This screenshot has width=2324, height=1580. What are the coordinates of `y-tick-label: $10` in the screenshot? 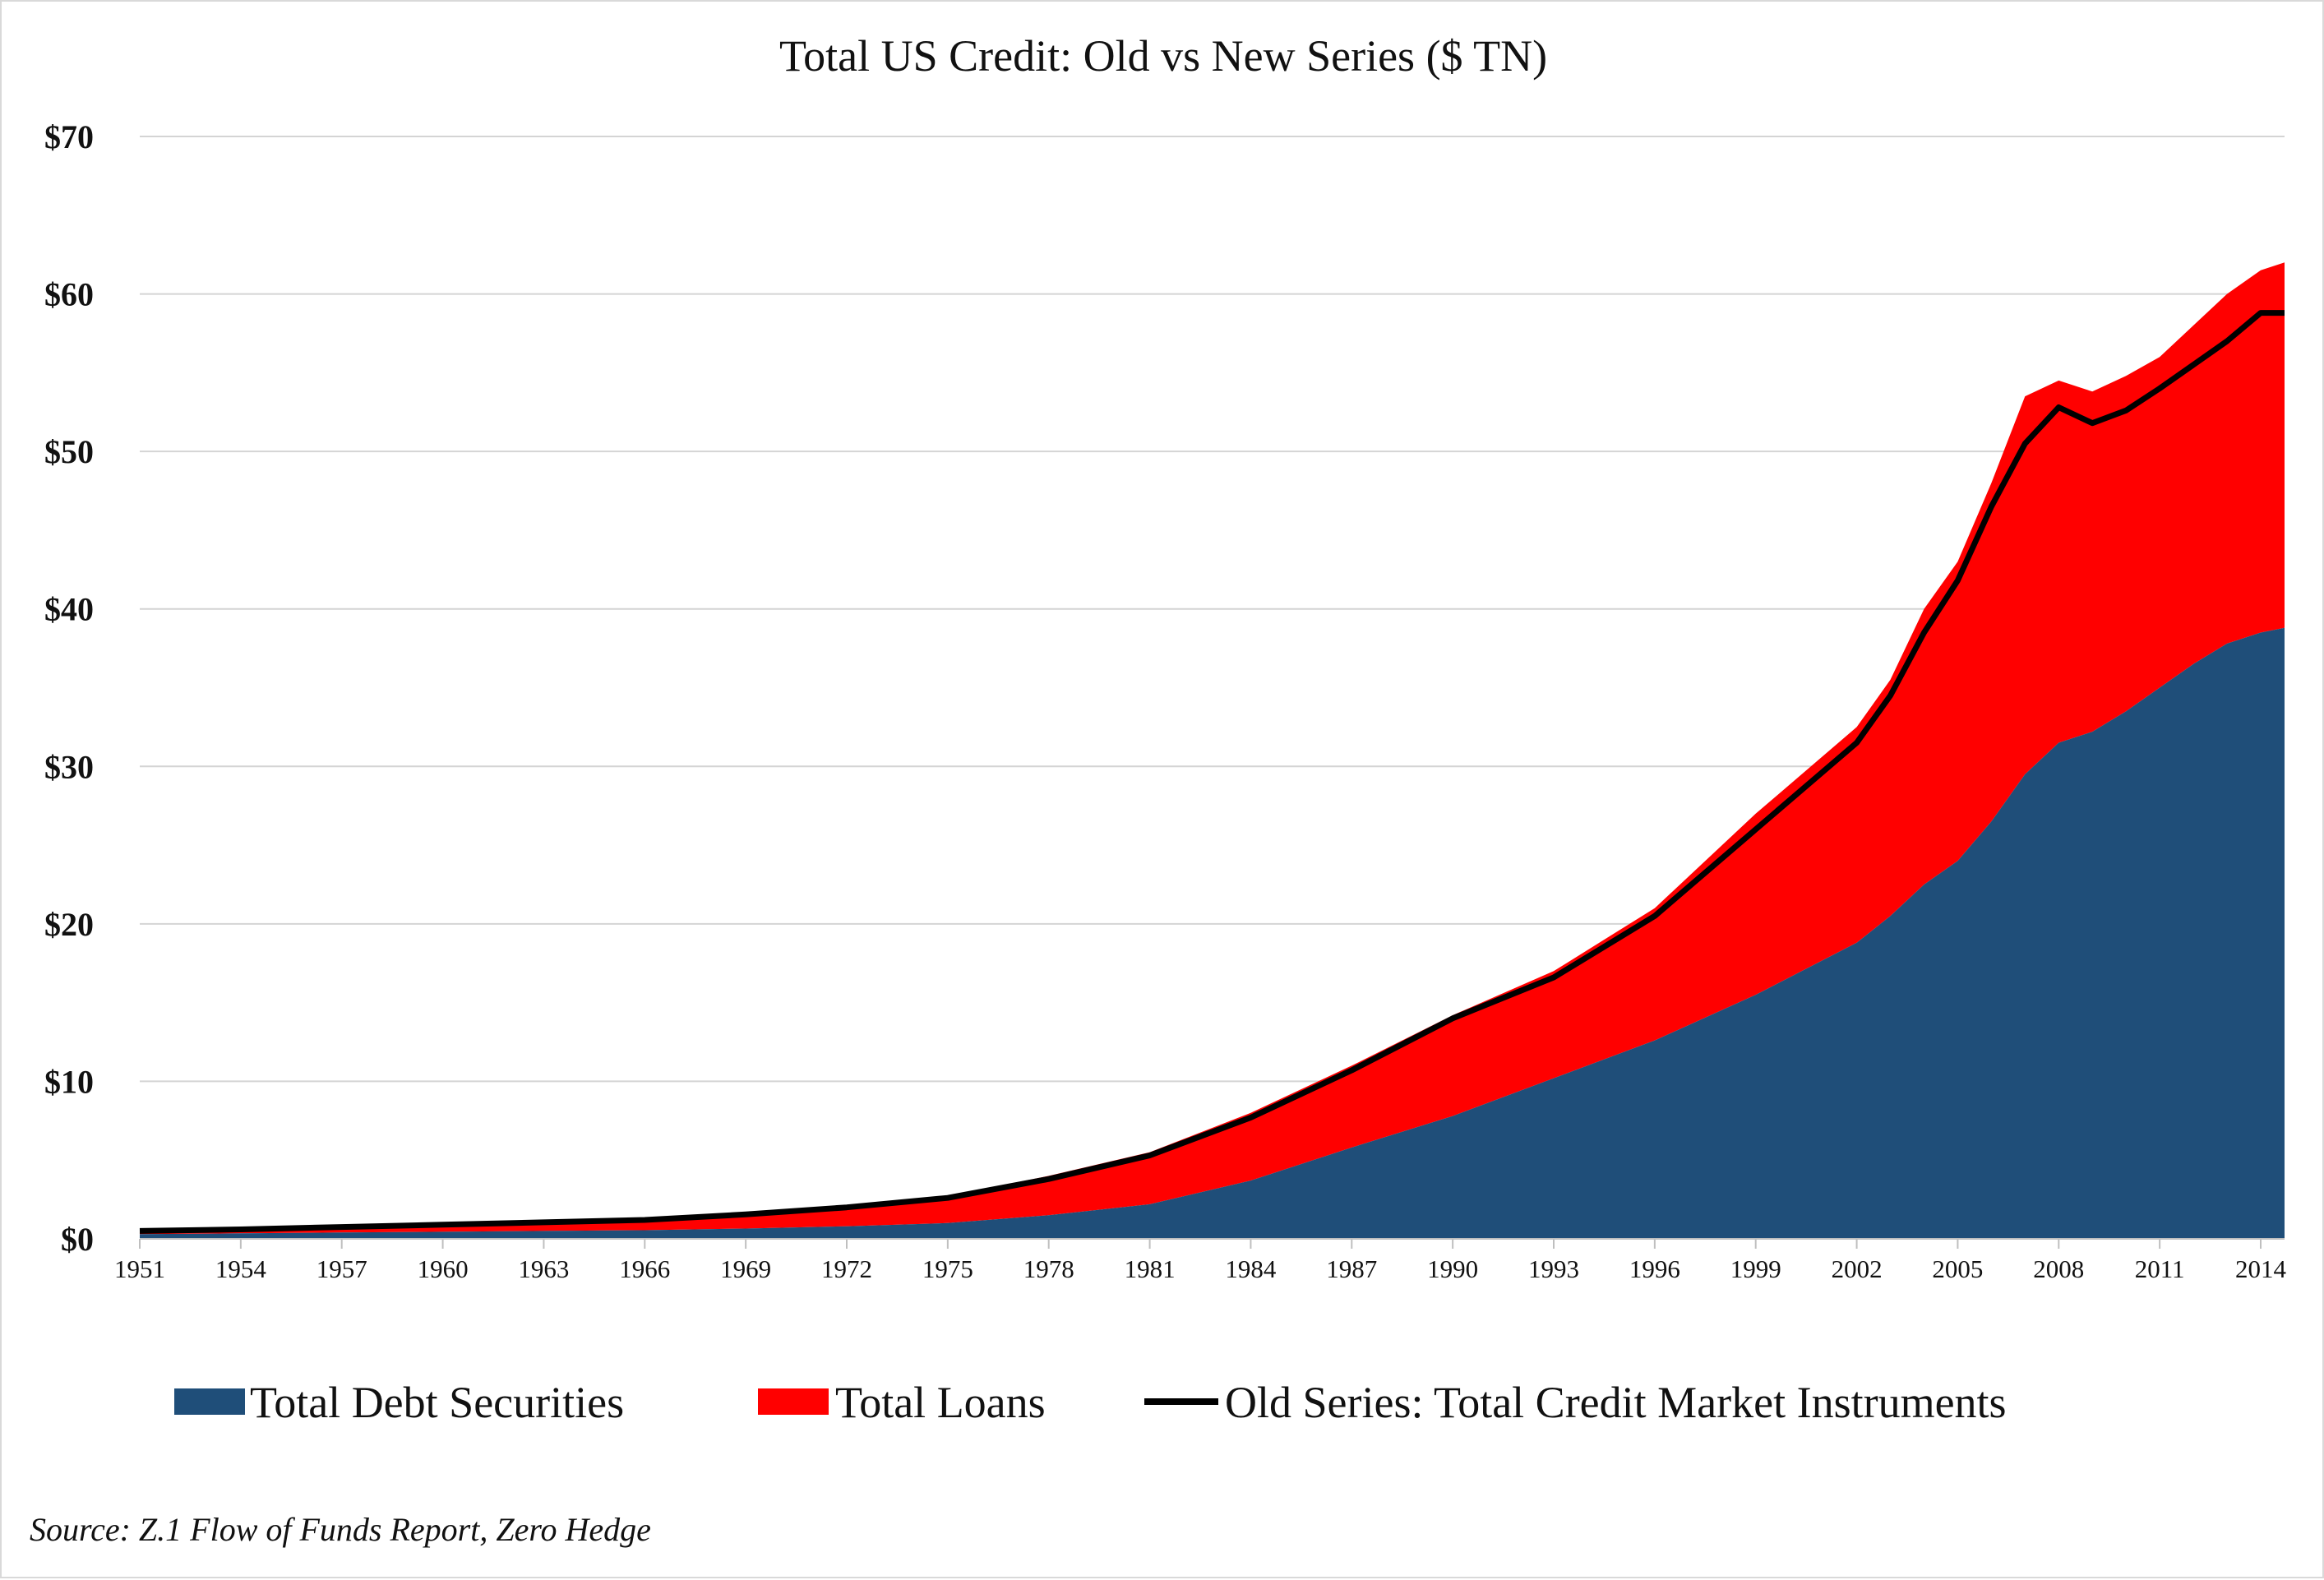 It's located at (69, 1081).